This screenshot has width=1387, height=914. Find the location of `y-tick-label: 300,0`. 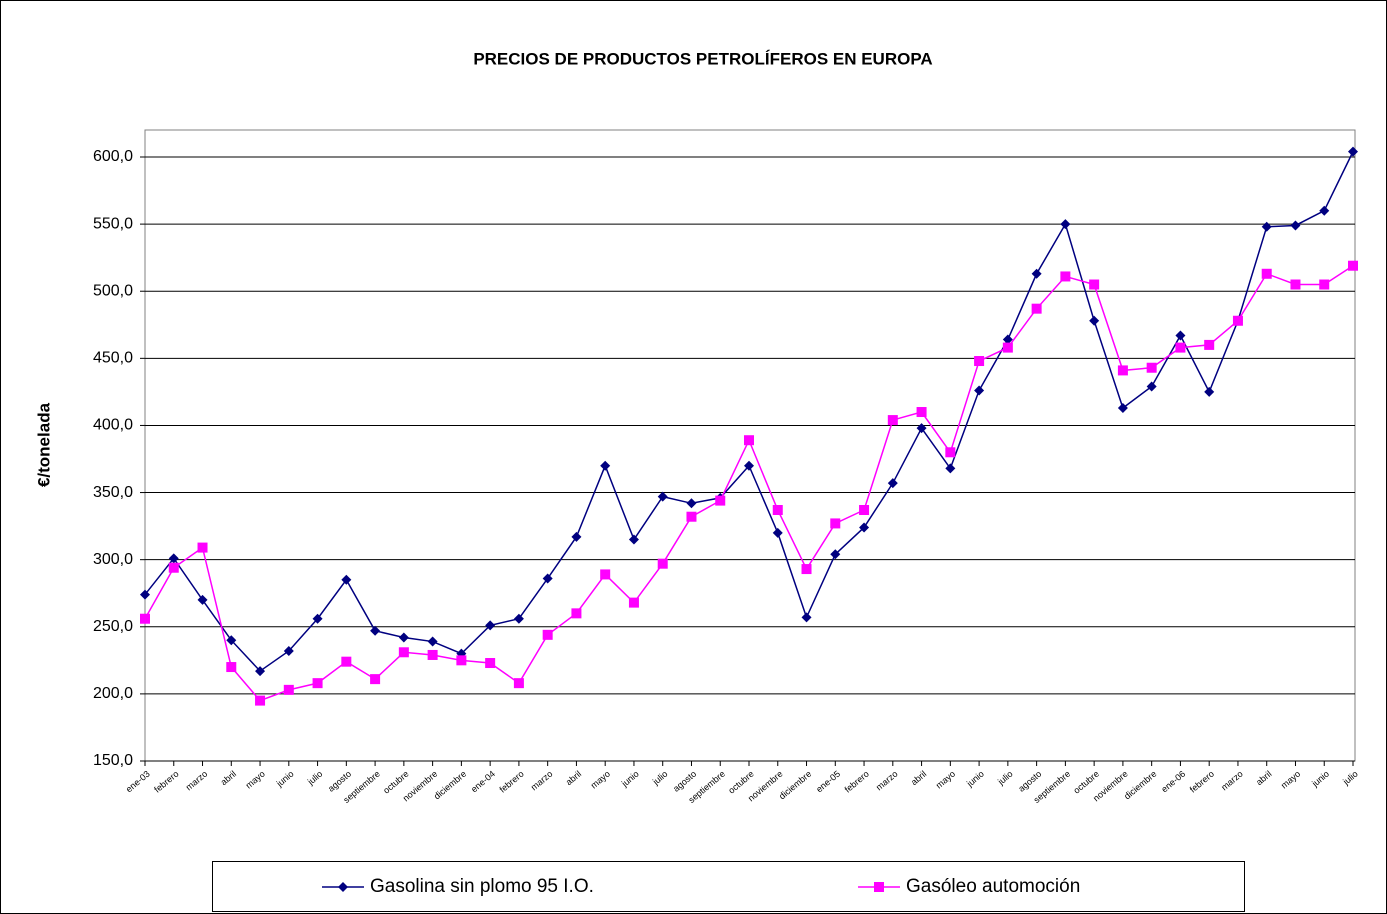

y-tick-label: 300,0 is located at coordinates (113, 559).